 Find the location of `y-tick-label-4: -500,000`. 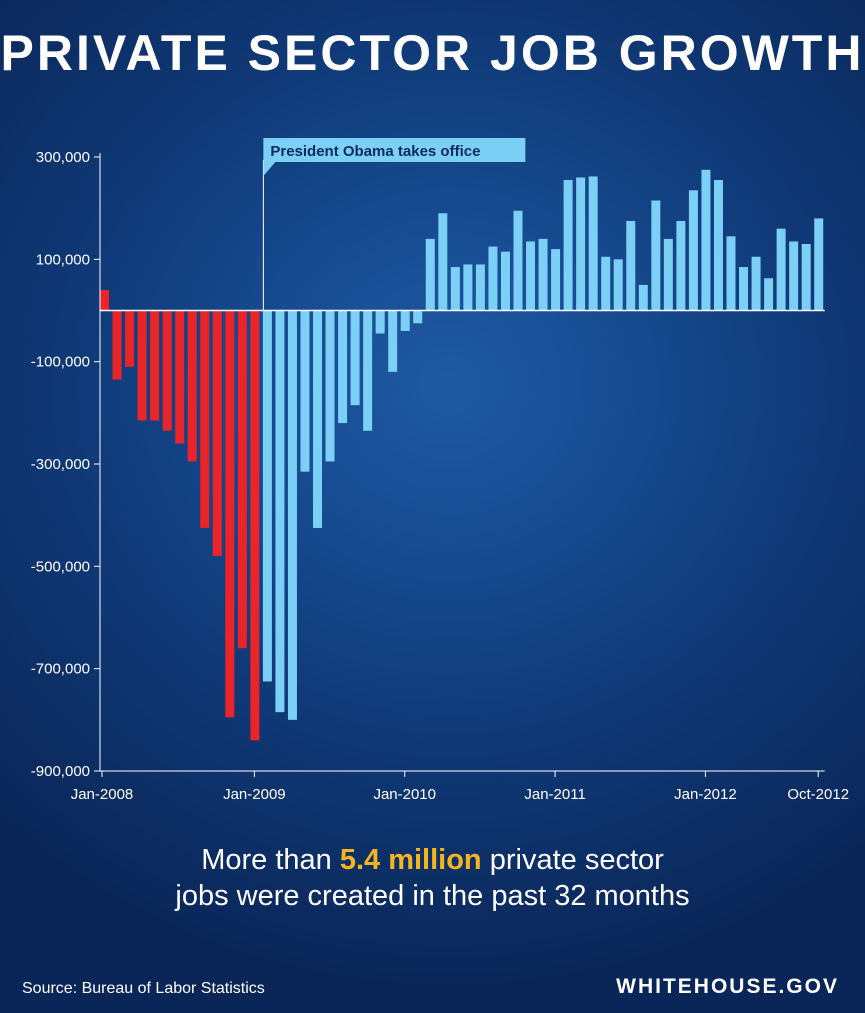

y-tick-label-4: -500,000 is located at coordinates (60, 566).